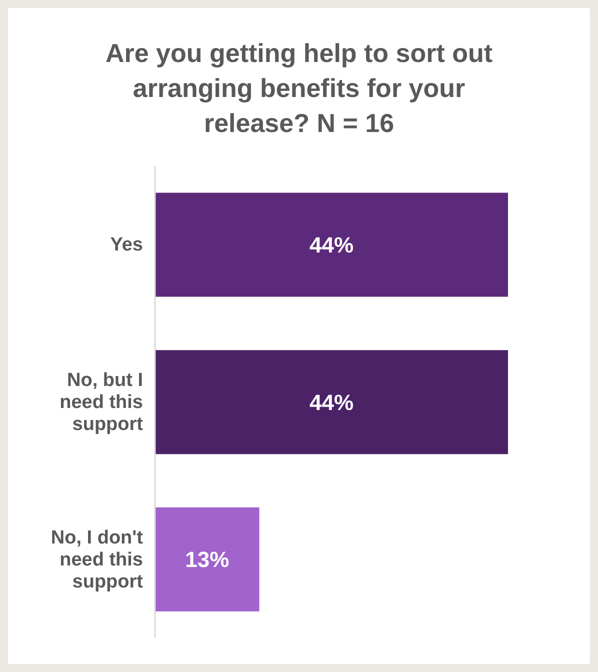 The height and width of the screenshot is (672, 598). I want to click on y-tick-label: No, I don't need this support, so click(97, 559).